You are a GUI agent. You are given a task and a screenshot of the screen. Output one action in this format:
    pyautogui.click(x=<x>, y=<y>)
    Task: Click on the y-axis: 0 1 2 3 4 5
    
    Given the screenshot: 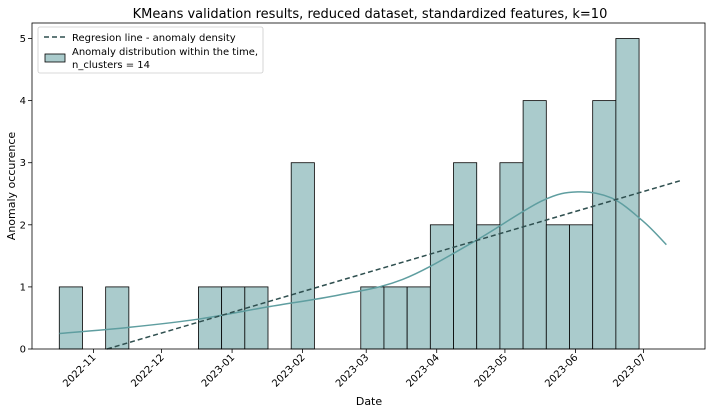 What is the action you would take?
    pyautogui.click(x=26, y=195)
    